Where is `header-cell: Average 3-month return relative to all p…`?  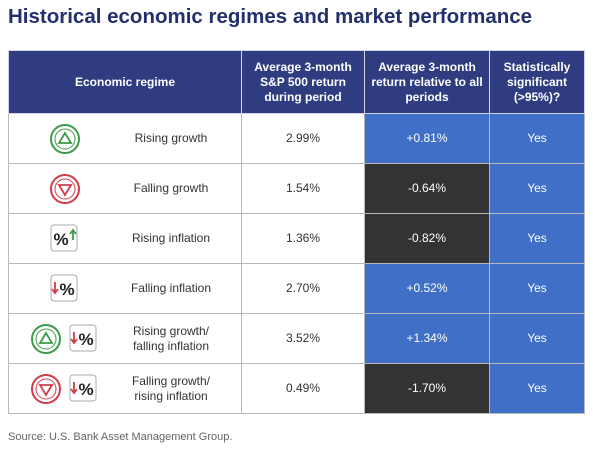 header-cell: Average 3-month return relative to all p… is located at coordinates (427, 82).